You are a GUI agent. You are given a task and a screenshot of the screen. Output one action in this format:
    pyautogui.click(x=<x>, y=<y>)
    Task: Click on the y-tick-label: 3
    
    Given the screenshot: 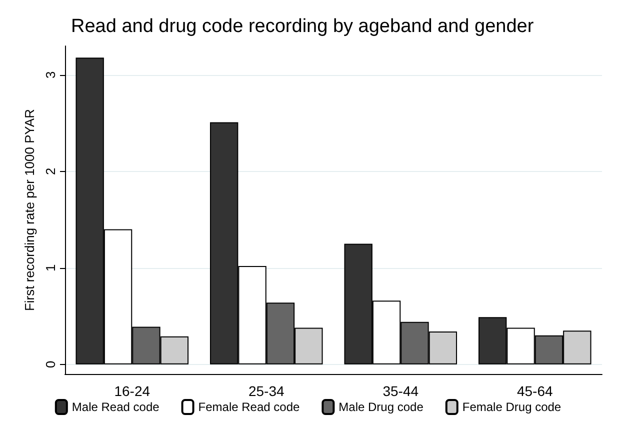 What is the action you would take?
    pyautogui.click(x=50, y=75)
    